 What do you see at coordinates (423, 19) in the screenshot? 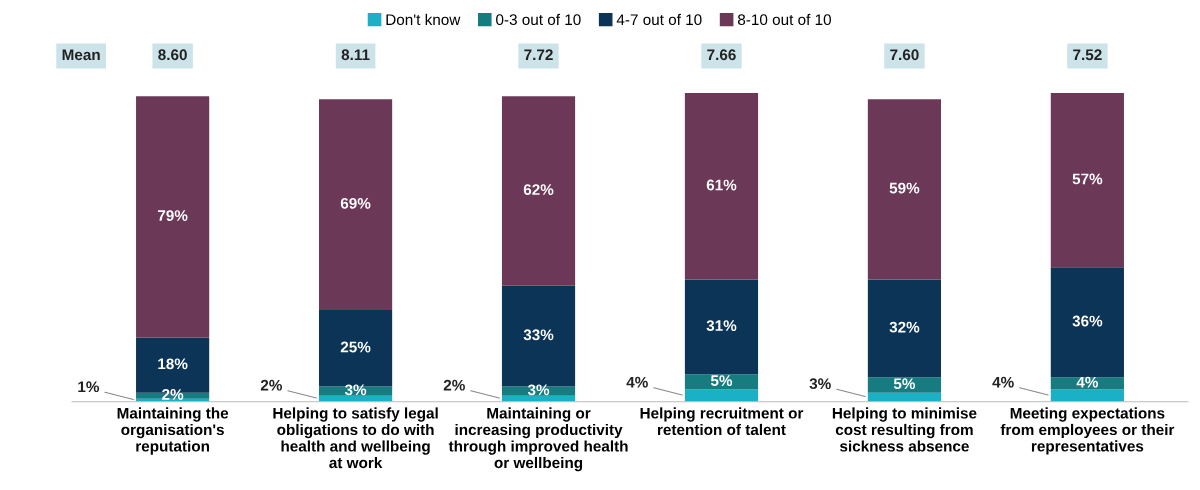
I see `legend-label: Don't know` at bounding box center [423, 19].